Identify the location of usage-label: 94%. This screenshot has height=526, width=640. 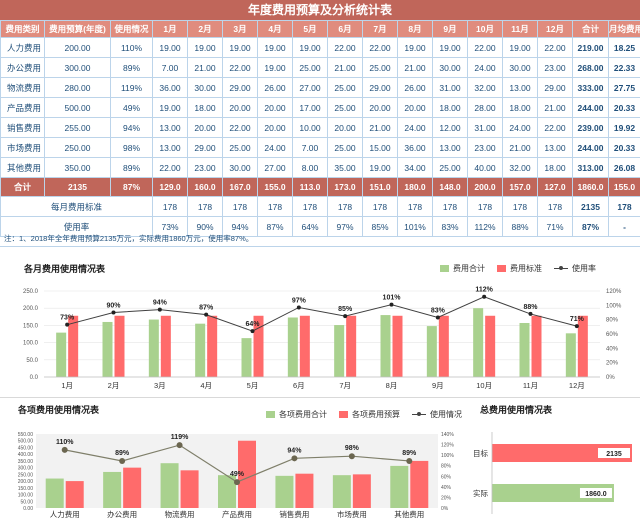
(294, 450).